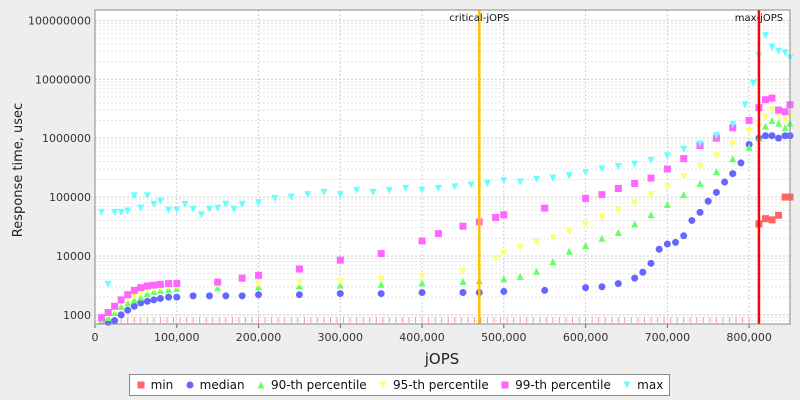 This screenshot has width=800, height=400. I want to click on legend-label: median, so click(222, 385).